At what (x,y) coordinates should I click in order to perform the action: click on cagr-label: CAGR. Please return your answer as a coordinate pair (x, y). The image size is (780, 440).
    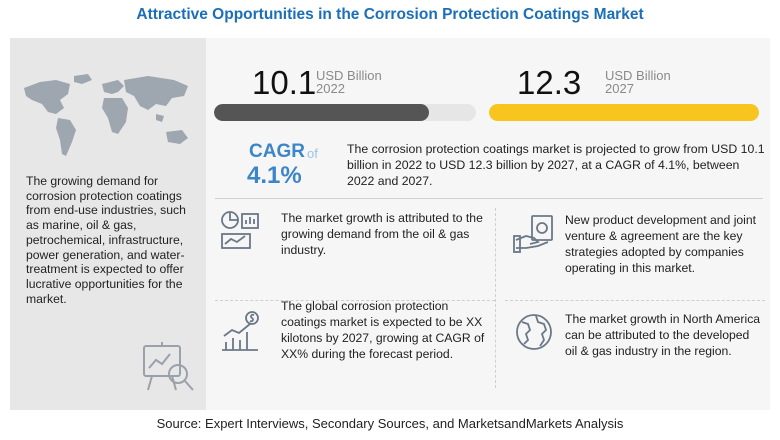
    Looking at the image, I should click on (277, 151).